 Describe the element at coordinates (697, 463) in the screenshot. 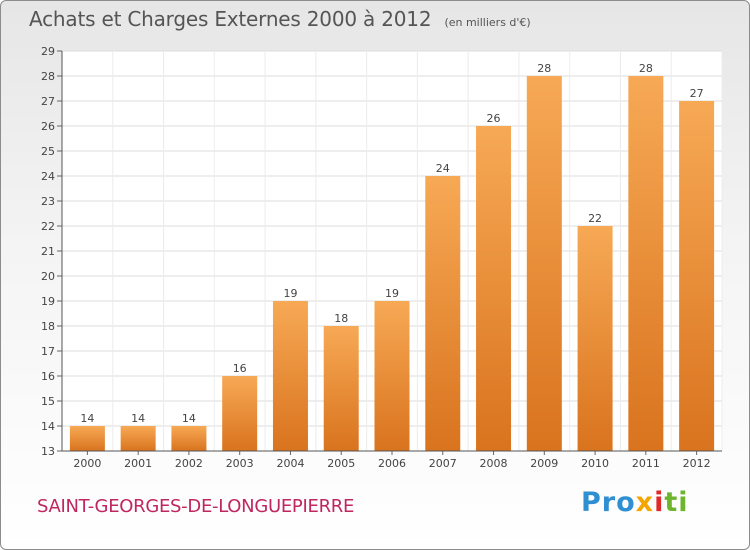

I see `x-tick-label: 2012` at that location.